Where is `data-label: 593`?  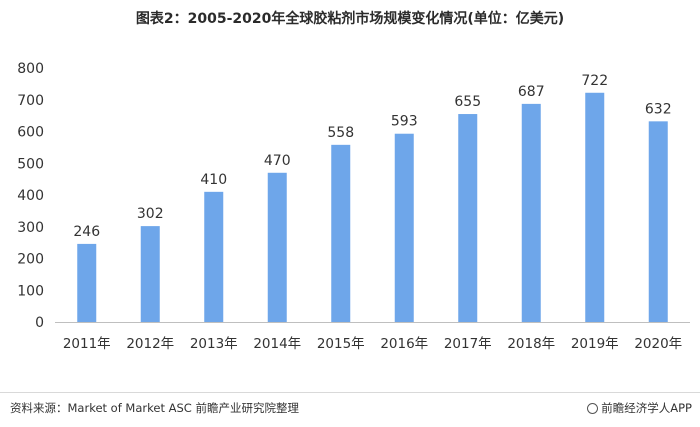 data-label: 593 is located at coordinates (404, 122).